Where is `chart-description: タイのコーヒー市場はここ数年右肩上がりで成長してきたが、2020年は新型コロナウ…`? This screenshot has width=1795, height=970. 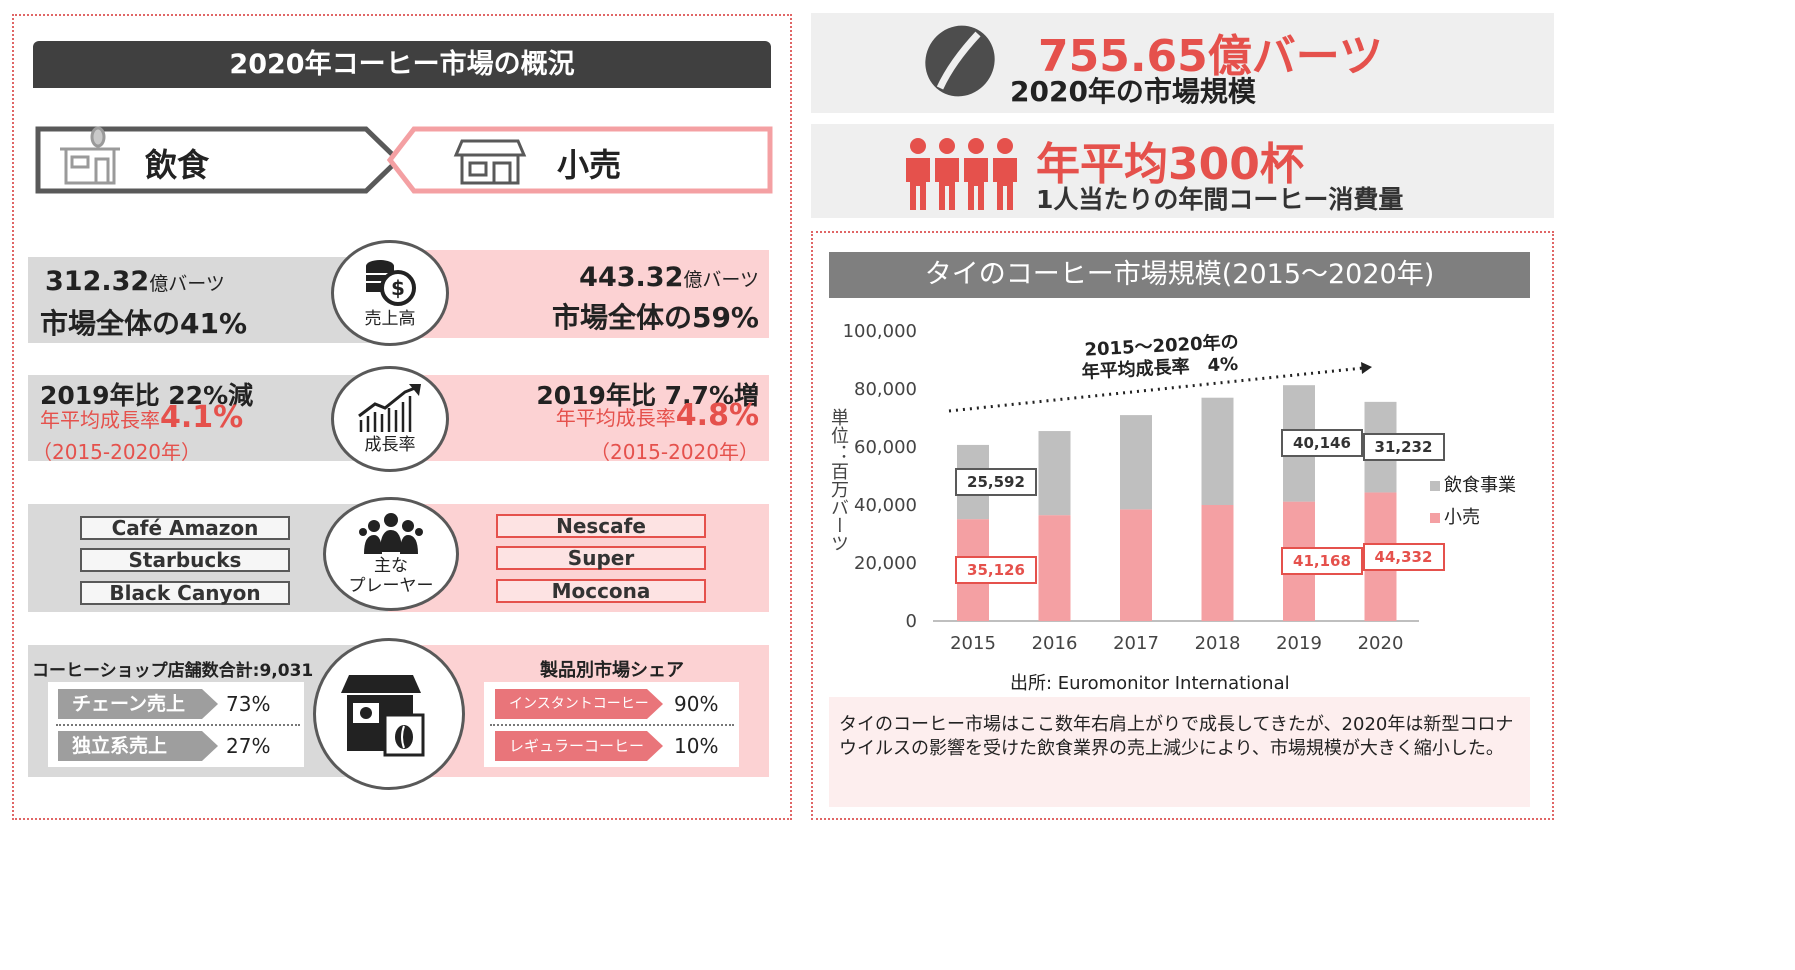 chart-description: タイのコーヒー市場はここ数年右肩上がりで成長してきたが、2020年は新型コロナウ… is located at coordinates (1176, 736).